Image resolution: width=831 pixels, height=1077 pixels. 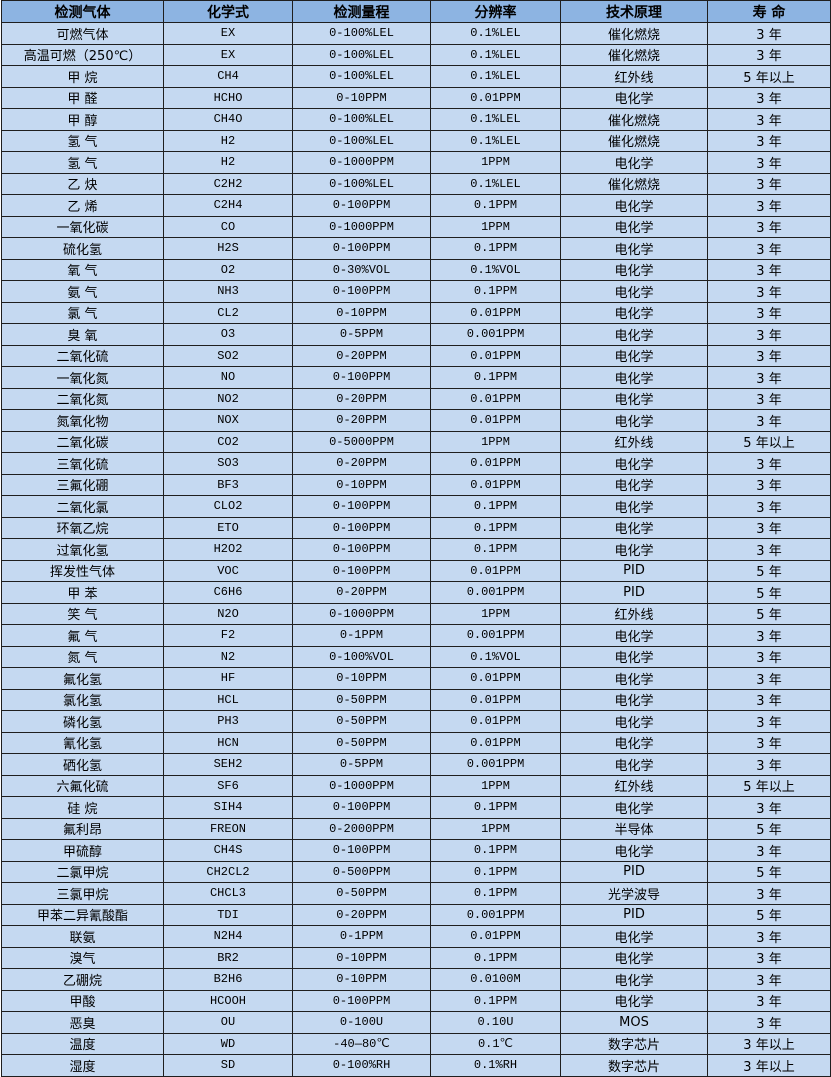 I want to click on table-row: 氢 气 H2 0-100%LEL 0.1%LEL 催化燃烧 3 年, so click(x=416, y=140).